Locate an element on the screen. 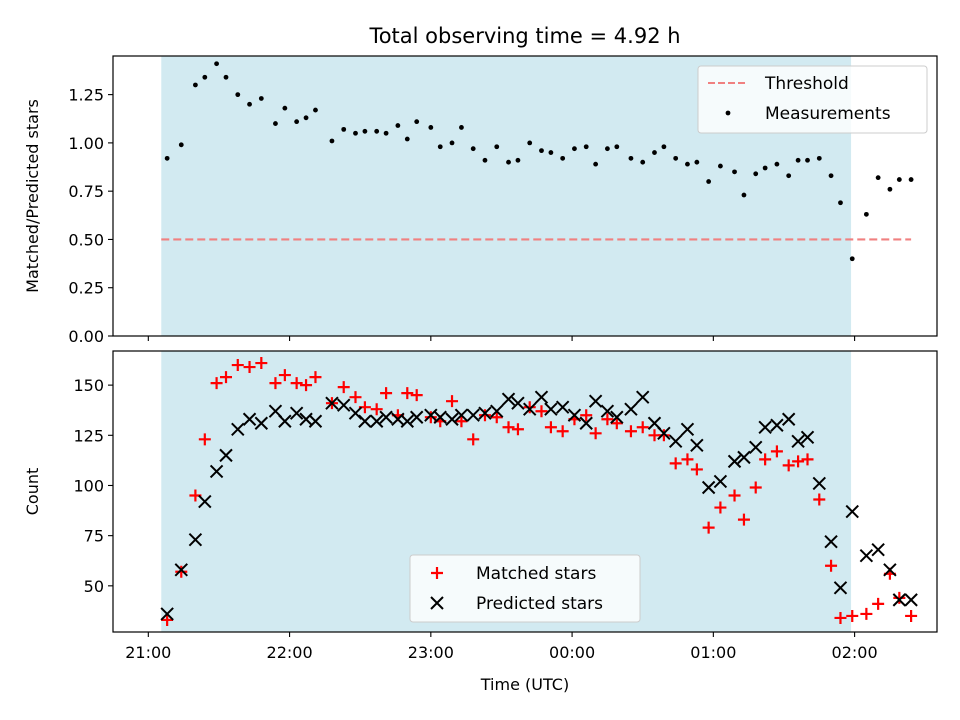  bot-y-tick-label: 75 is located at coordinates (94, 536).